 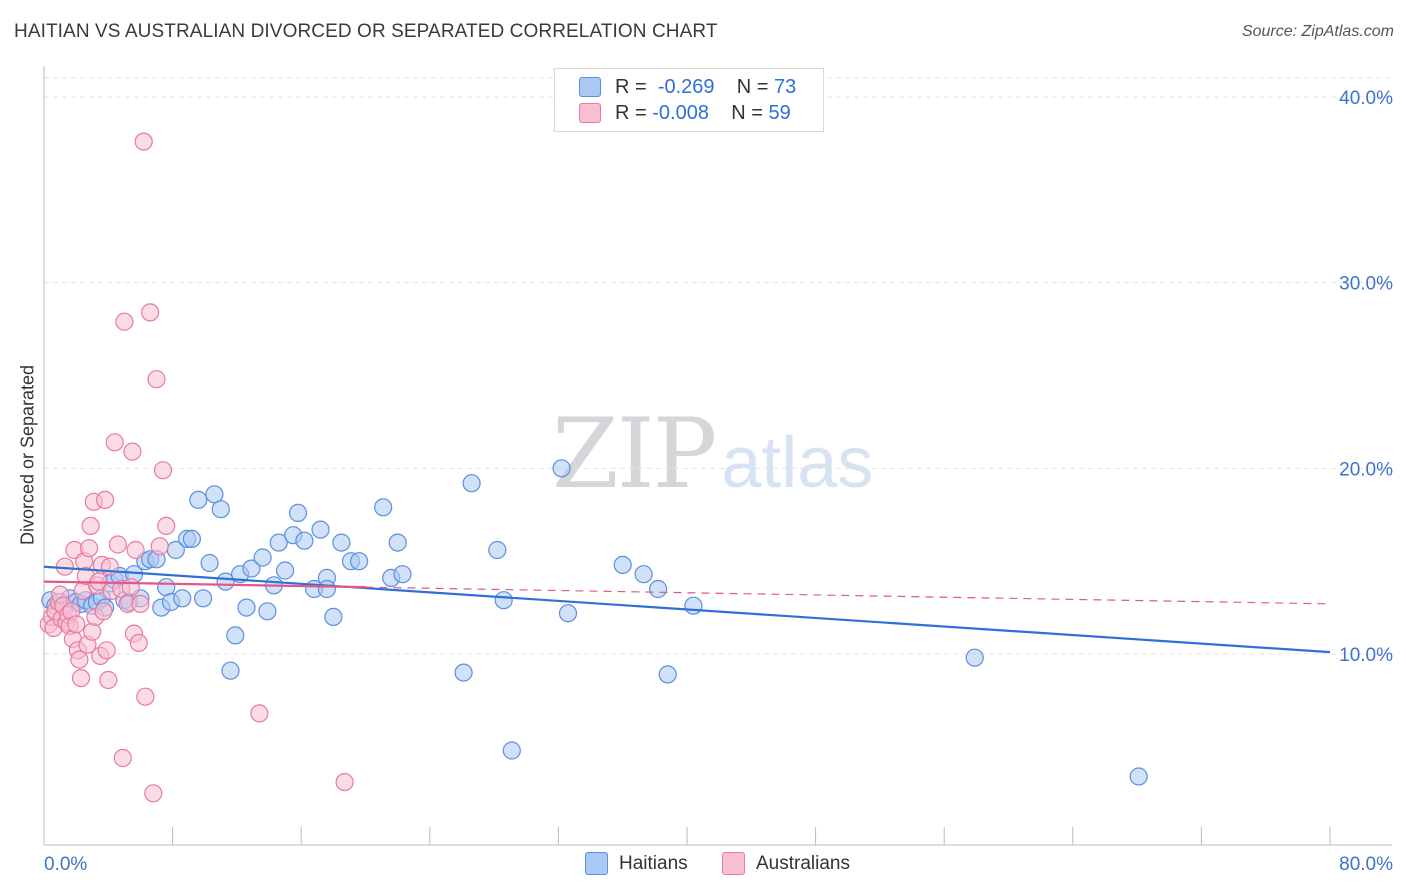 I want to click on legend-row-australians: R = -0.008 N = 59, so click(x=685, y=113).